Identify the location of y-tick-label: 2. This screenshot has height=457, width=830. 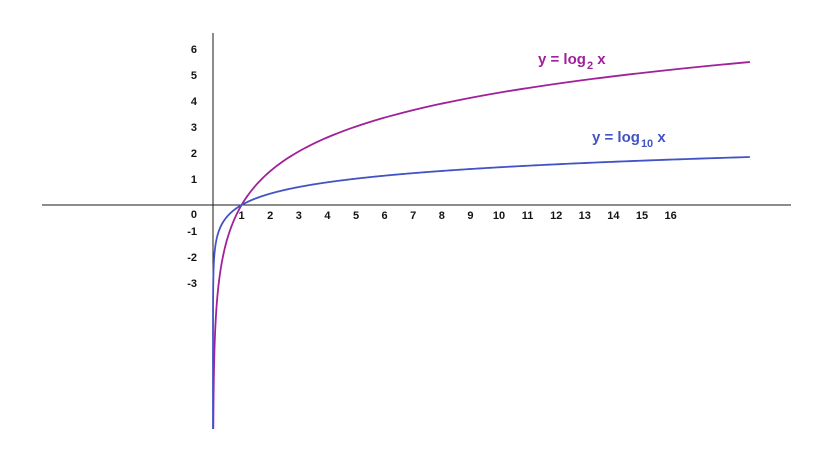
(194, 154).